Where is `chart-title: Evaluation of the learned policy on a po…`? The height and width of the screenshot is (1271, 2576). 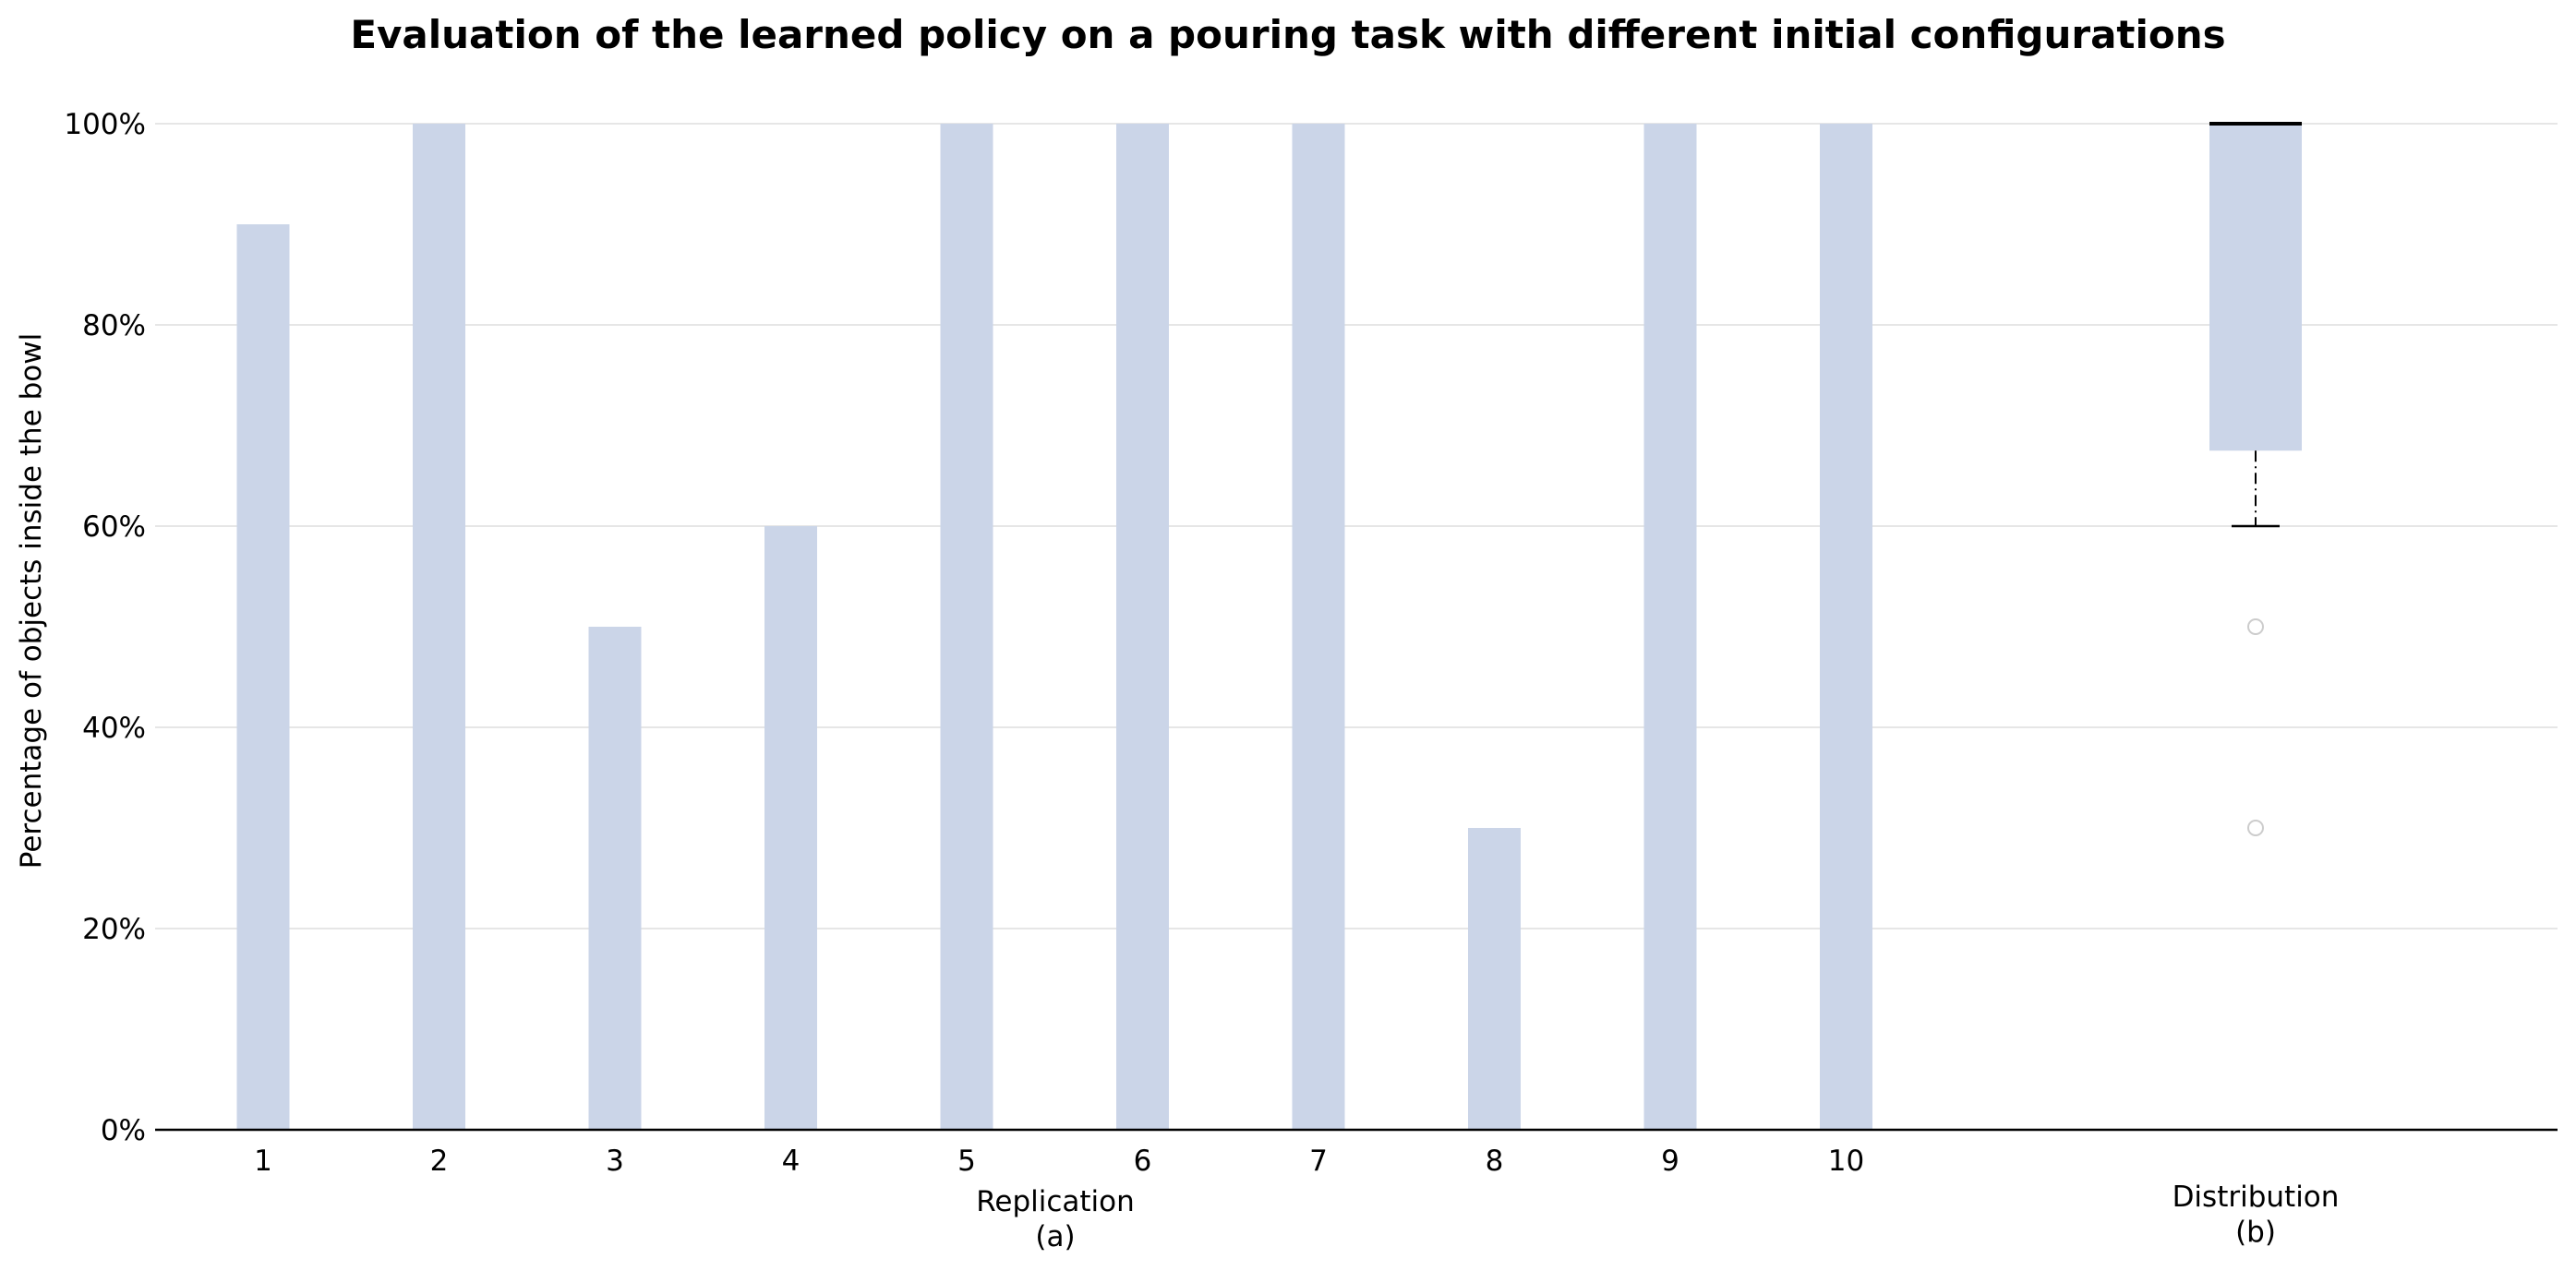
chart-title: Evaluation of the learned policy on a po… is located at coordinates (1287, 34).